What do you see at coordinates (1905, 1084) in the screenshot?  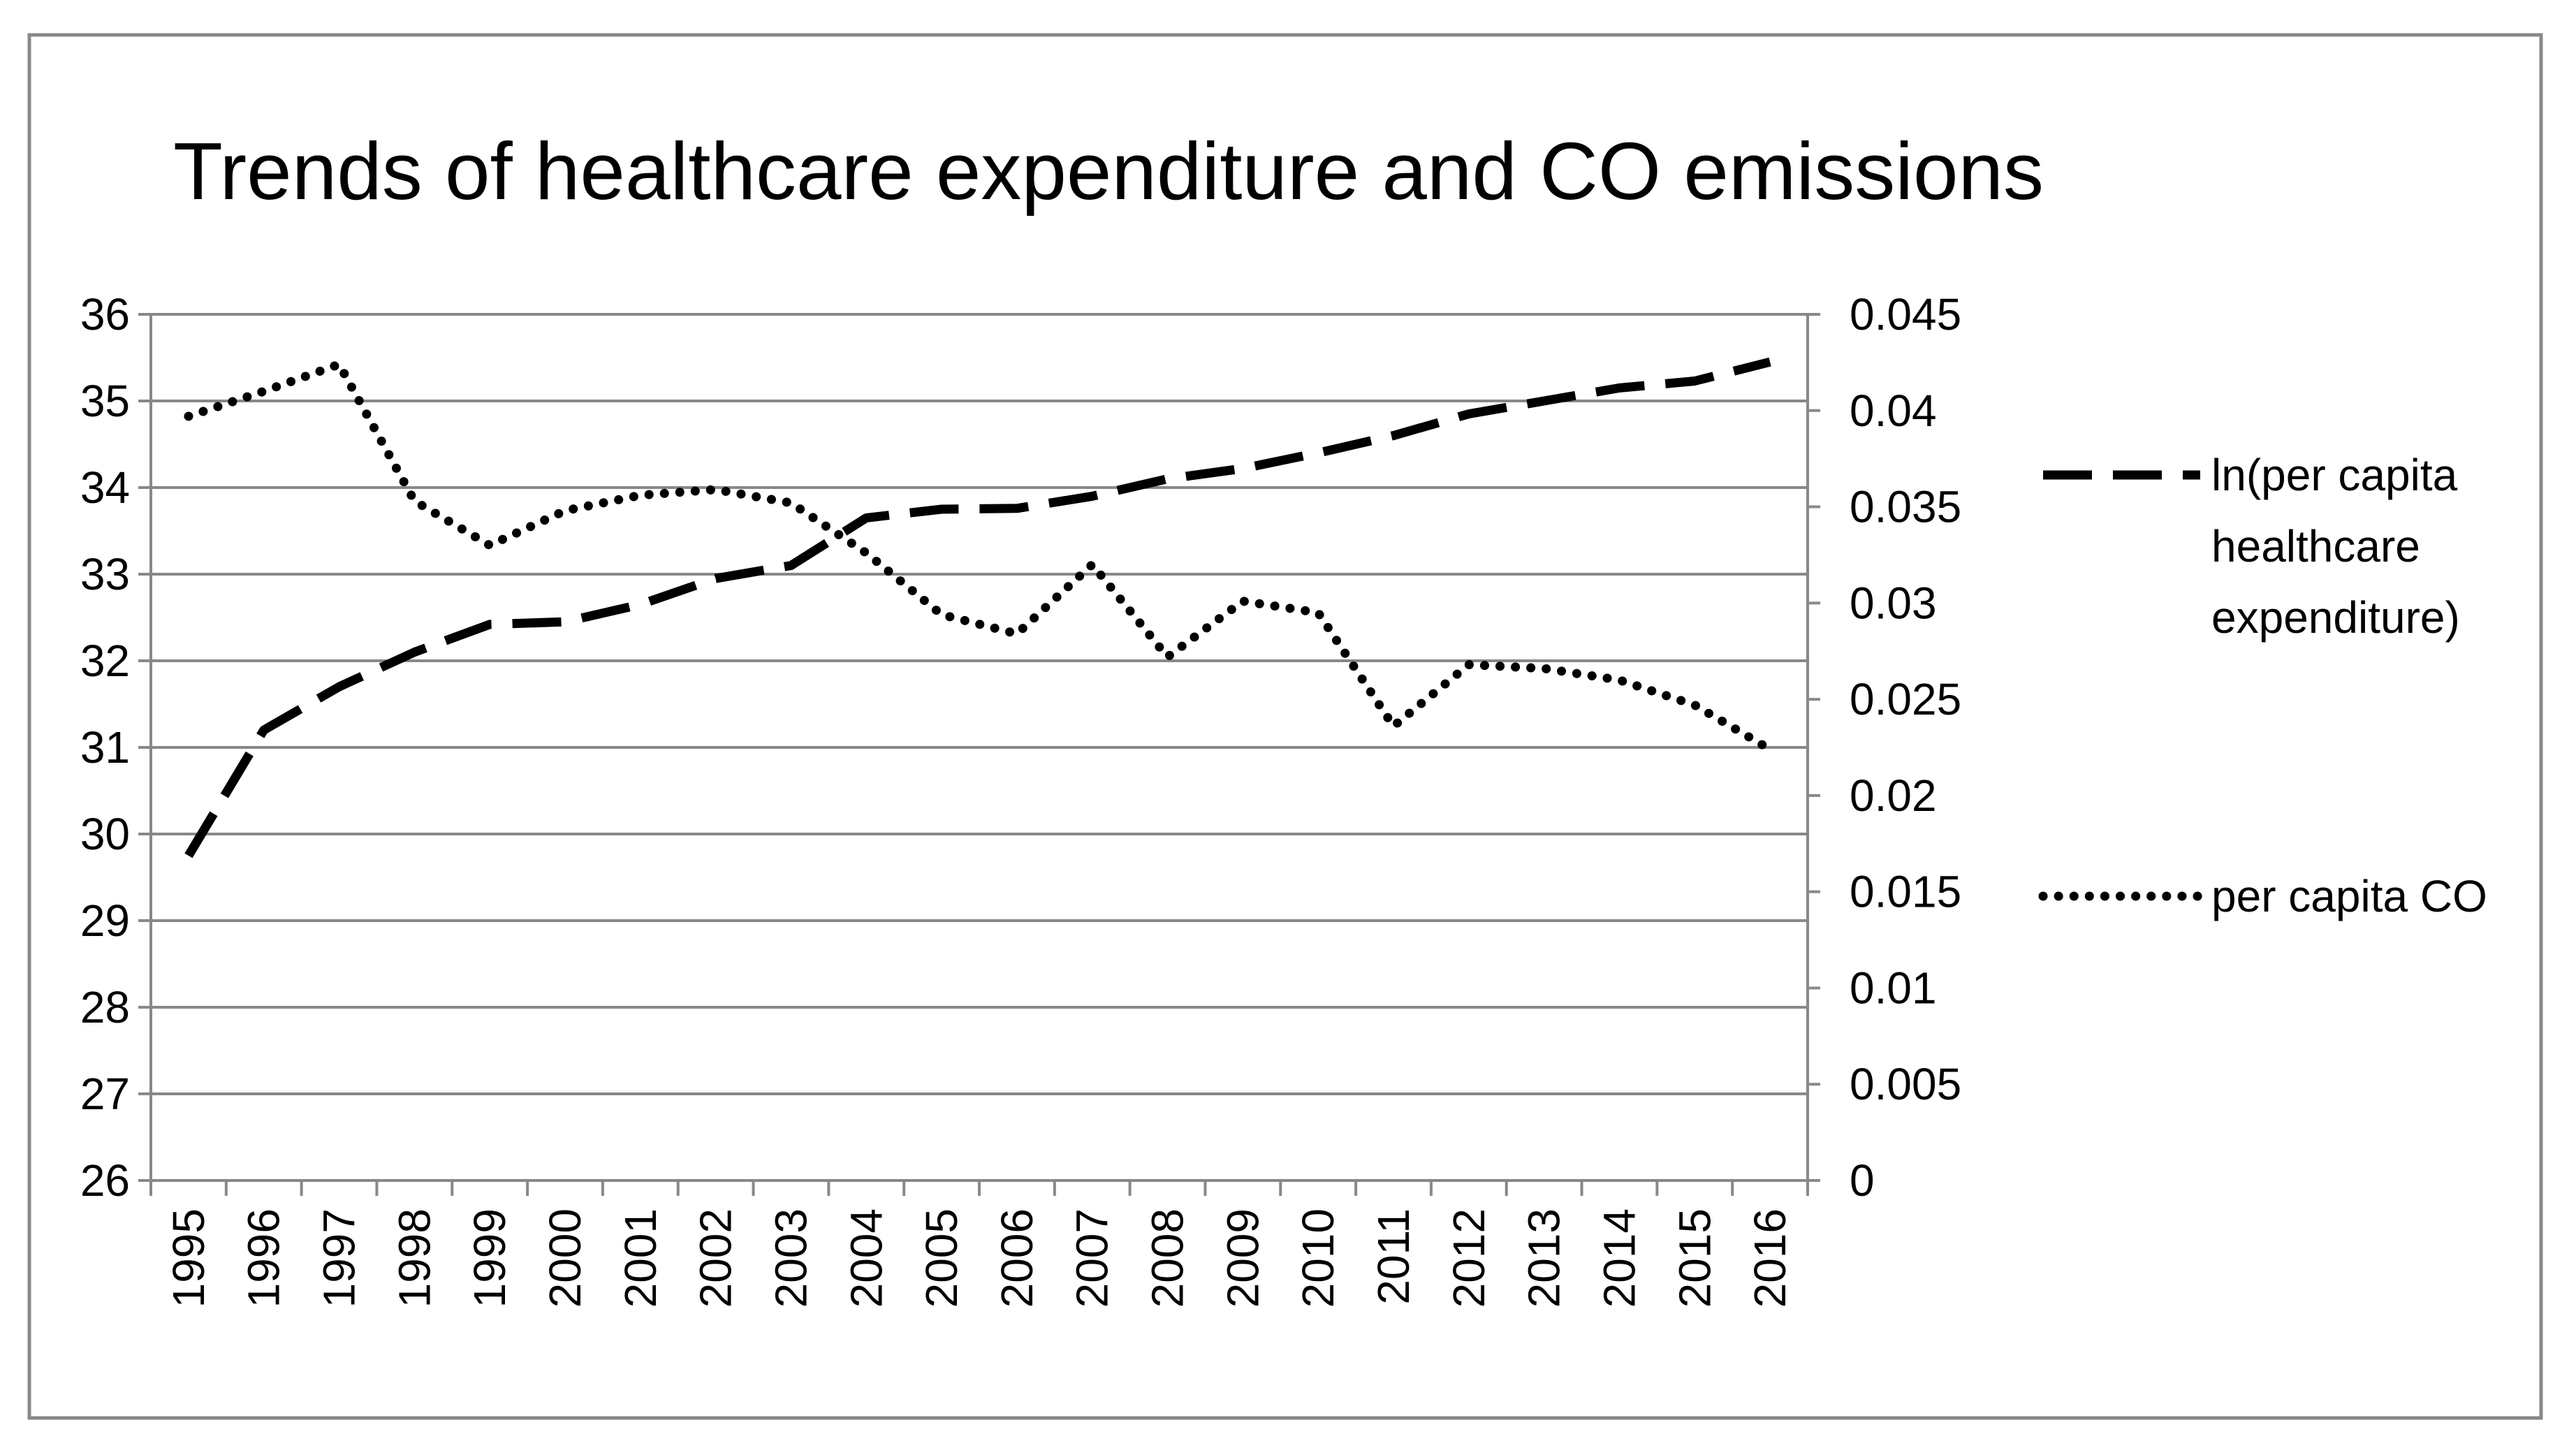 I see `right-axis-tick-label: 0.005` at bounding box center [1905, 1084].